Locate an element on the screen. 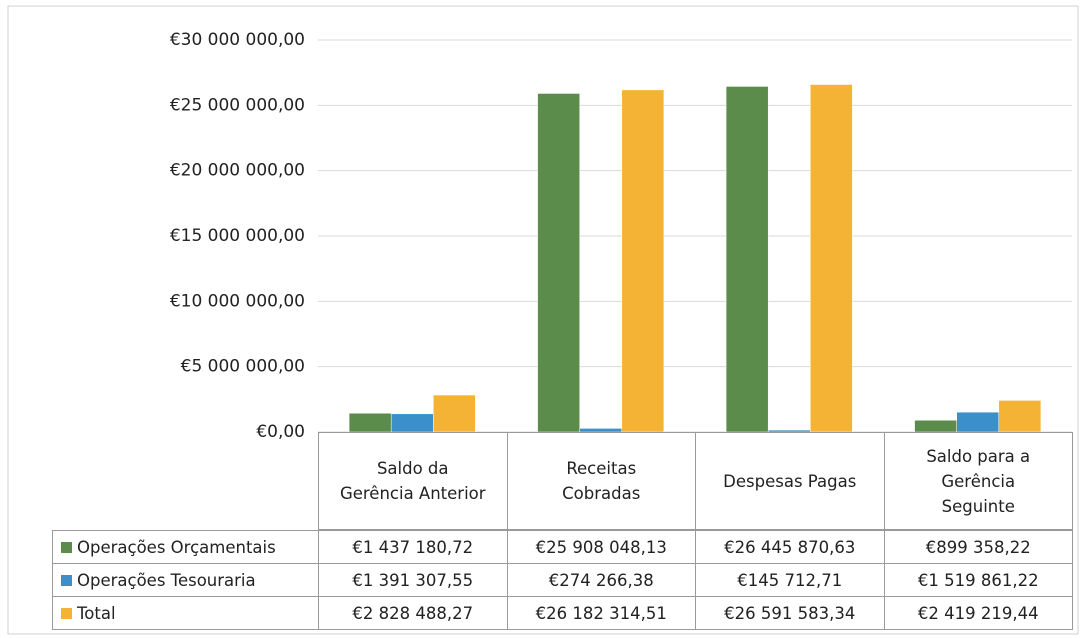 This screenshot has width=1084, height=638. y-tick-label: €0,00 is located at coordinates (280, 432).